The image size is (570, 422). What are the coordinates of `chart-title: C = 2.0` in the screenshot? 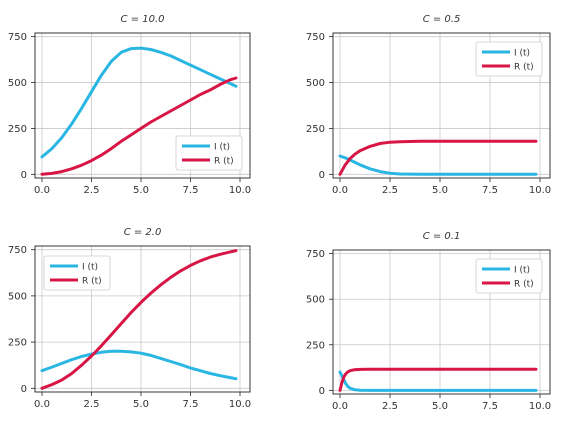 It's located at (143, 232).